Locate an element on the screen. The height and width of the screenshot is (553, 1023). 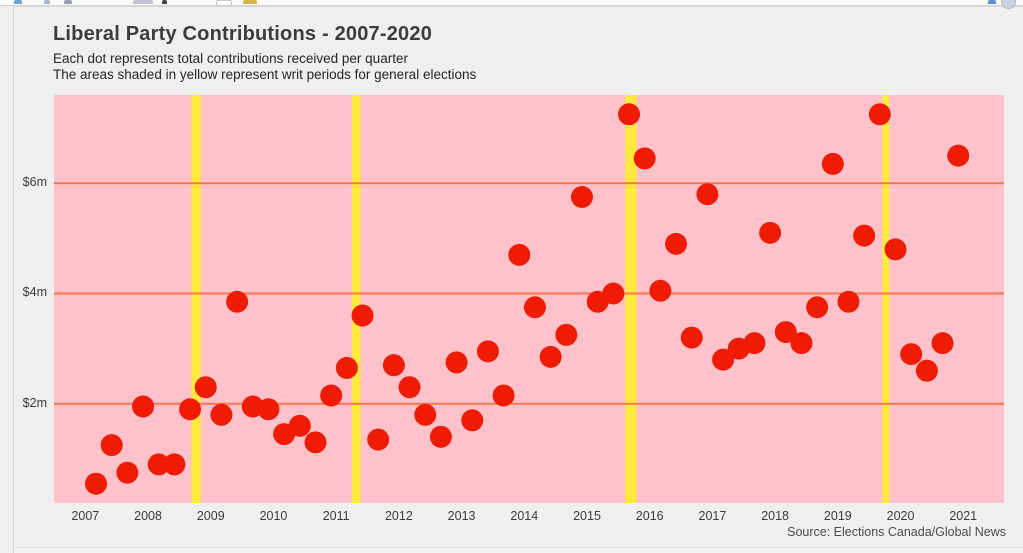
x-axis-label: 2017 is located at coordinates (712, 516).